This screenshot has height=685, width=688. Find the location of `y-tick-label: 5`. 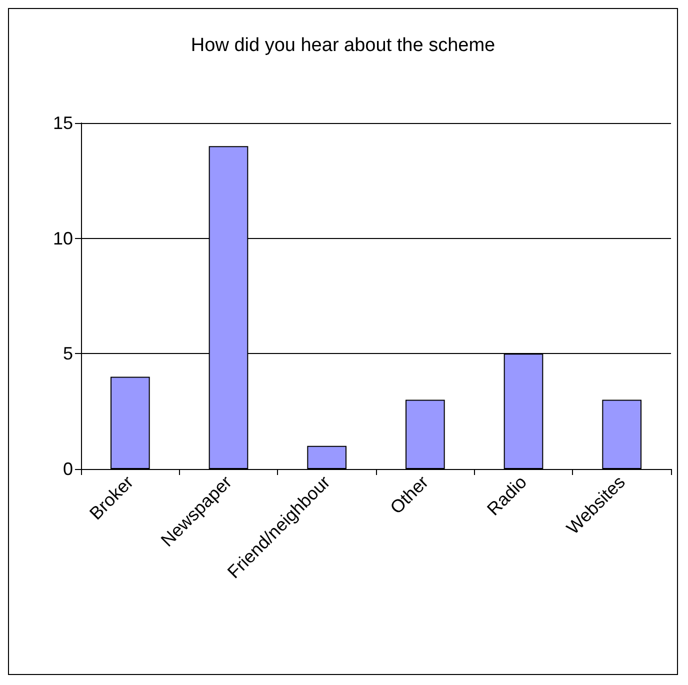

y-tick-label: 5 is located at coordinates (67, 354).